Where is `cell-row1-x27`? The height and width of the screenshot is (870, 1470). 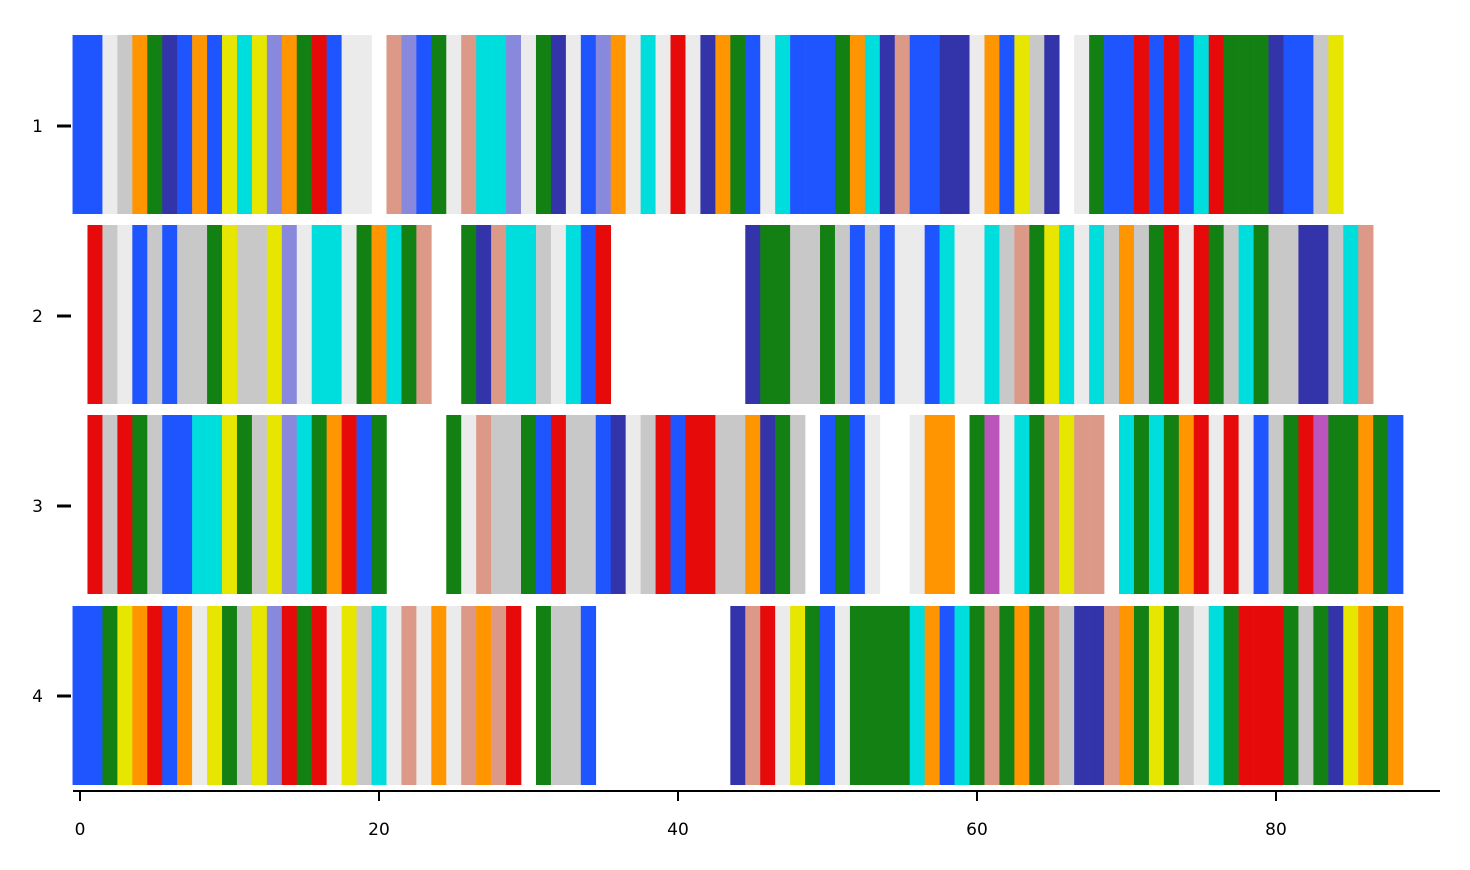
cell-row1-x27 is located at coordinates (484, 124).